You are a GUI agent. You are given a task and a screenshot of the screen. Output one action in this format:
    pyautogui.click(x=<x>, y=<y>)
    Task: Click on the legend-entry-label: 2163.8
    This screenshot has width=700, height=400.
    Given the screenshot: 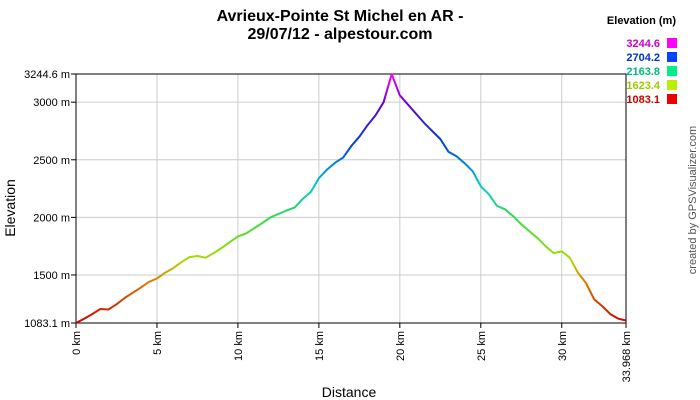 What is the action you would take?
    pyautogui.click(x=643, y=72)
    